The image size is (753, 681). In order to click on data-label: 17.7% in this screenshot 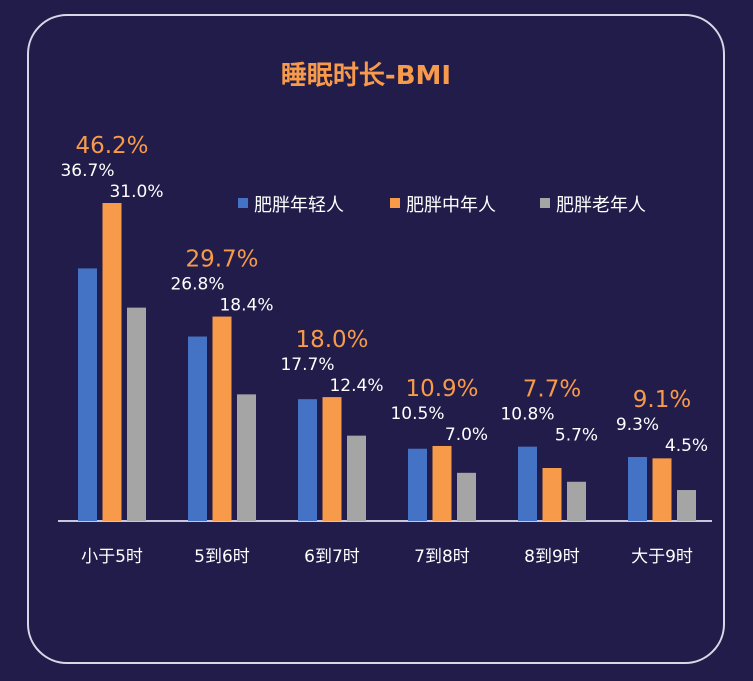, I will do `click(307, 365)`.